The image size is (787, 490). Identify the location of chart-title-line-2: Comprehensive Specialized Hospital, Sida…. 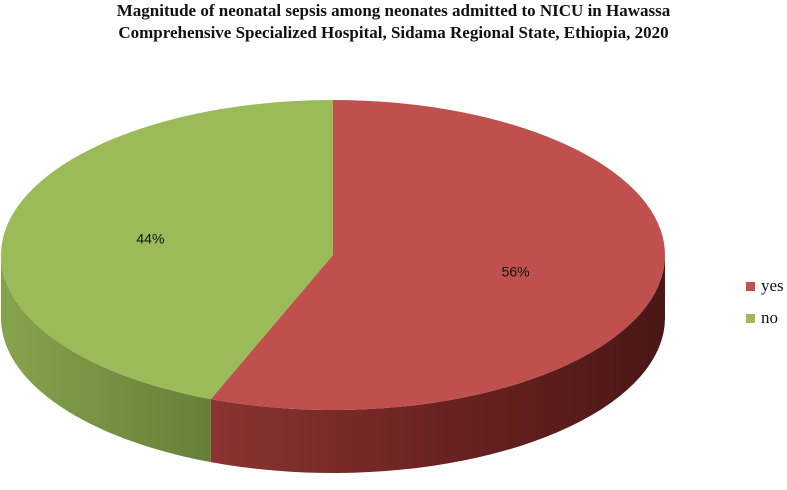
(393, 32).